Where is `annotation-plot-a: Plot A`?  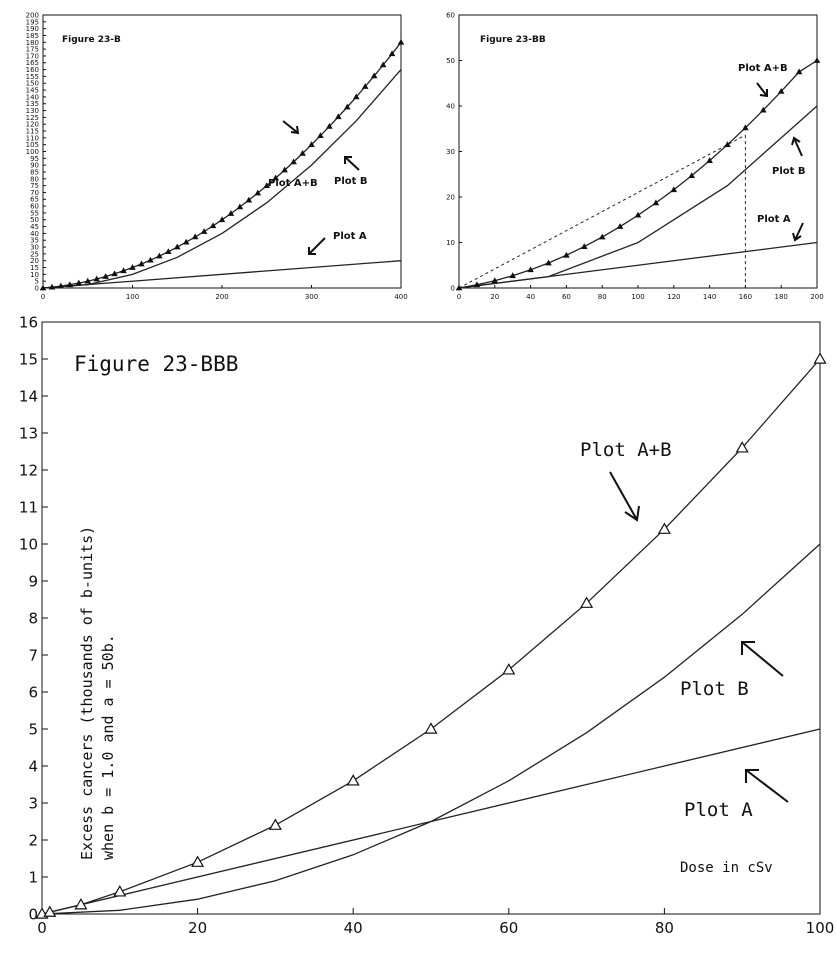
annotation-plot-a: Plot A is located at coordinates (718, 810).